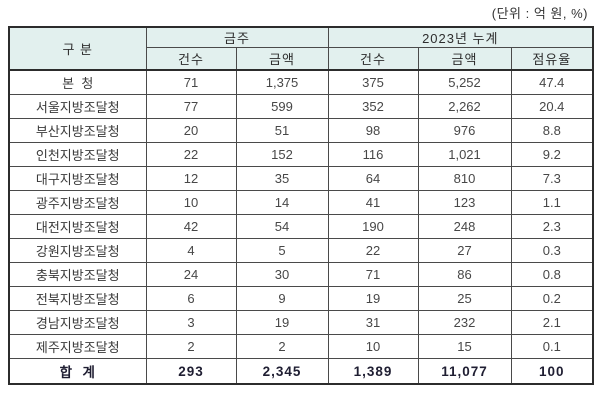  I want to click on value-cell: 20, so click(191, 130).